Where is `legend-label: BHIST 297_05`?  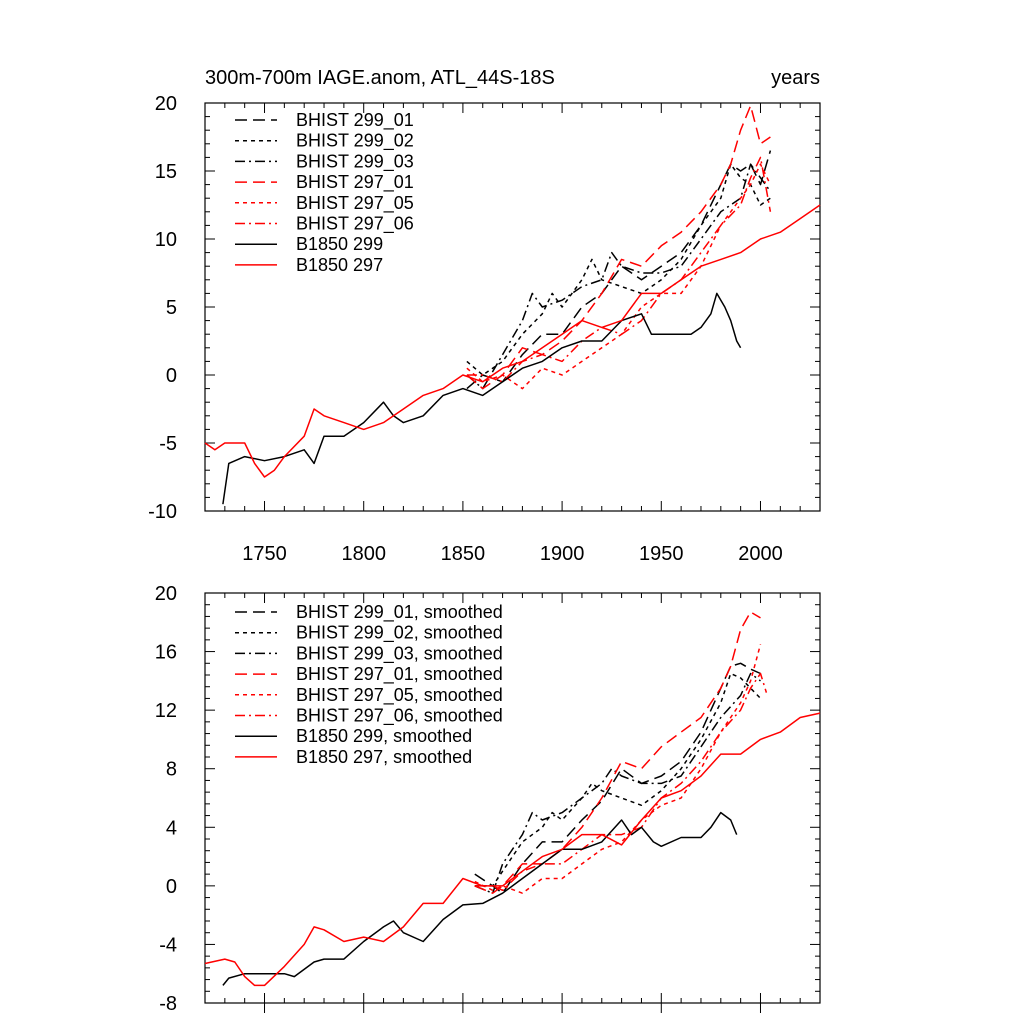 legend-label: BHIST 297_05 is located at coordinates (355, 203).